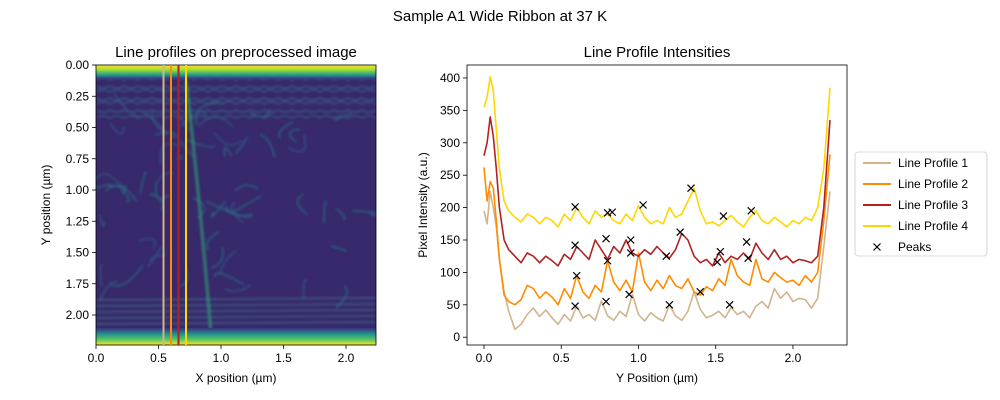 Image resolution: width=1000 pixels, height=400 pixels. Describe the element at coordinates (96, 358) in the screenshot. I see `heatmap-xtick-label: 0.0` at that location.